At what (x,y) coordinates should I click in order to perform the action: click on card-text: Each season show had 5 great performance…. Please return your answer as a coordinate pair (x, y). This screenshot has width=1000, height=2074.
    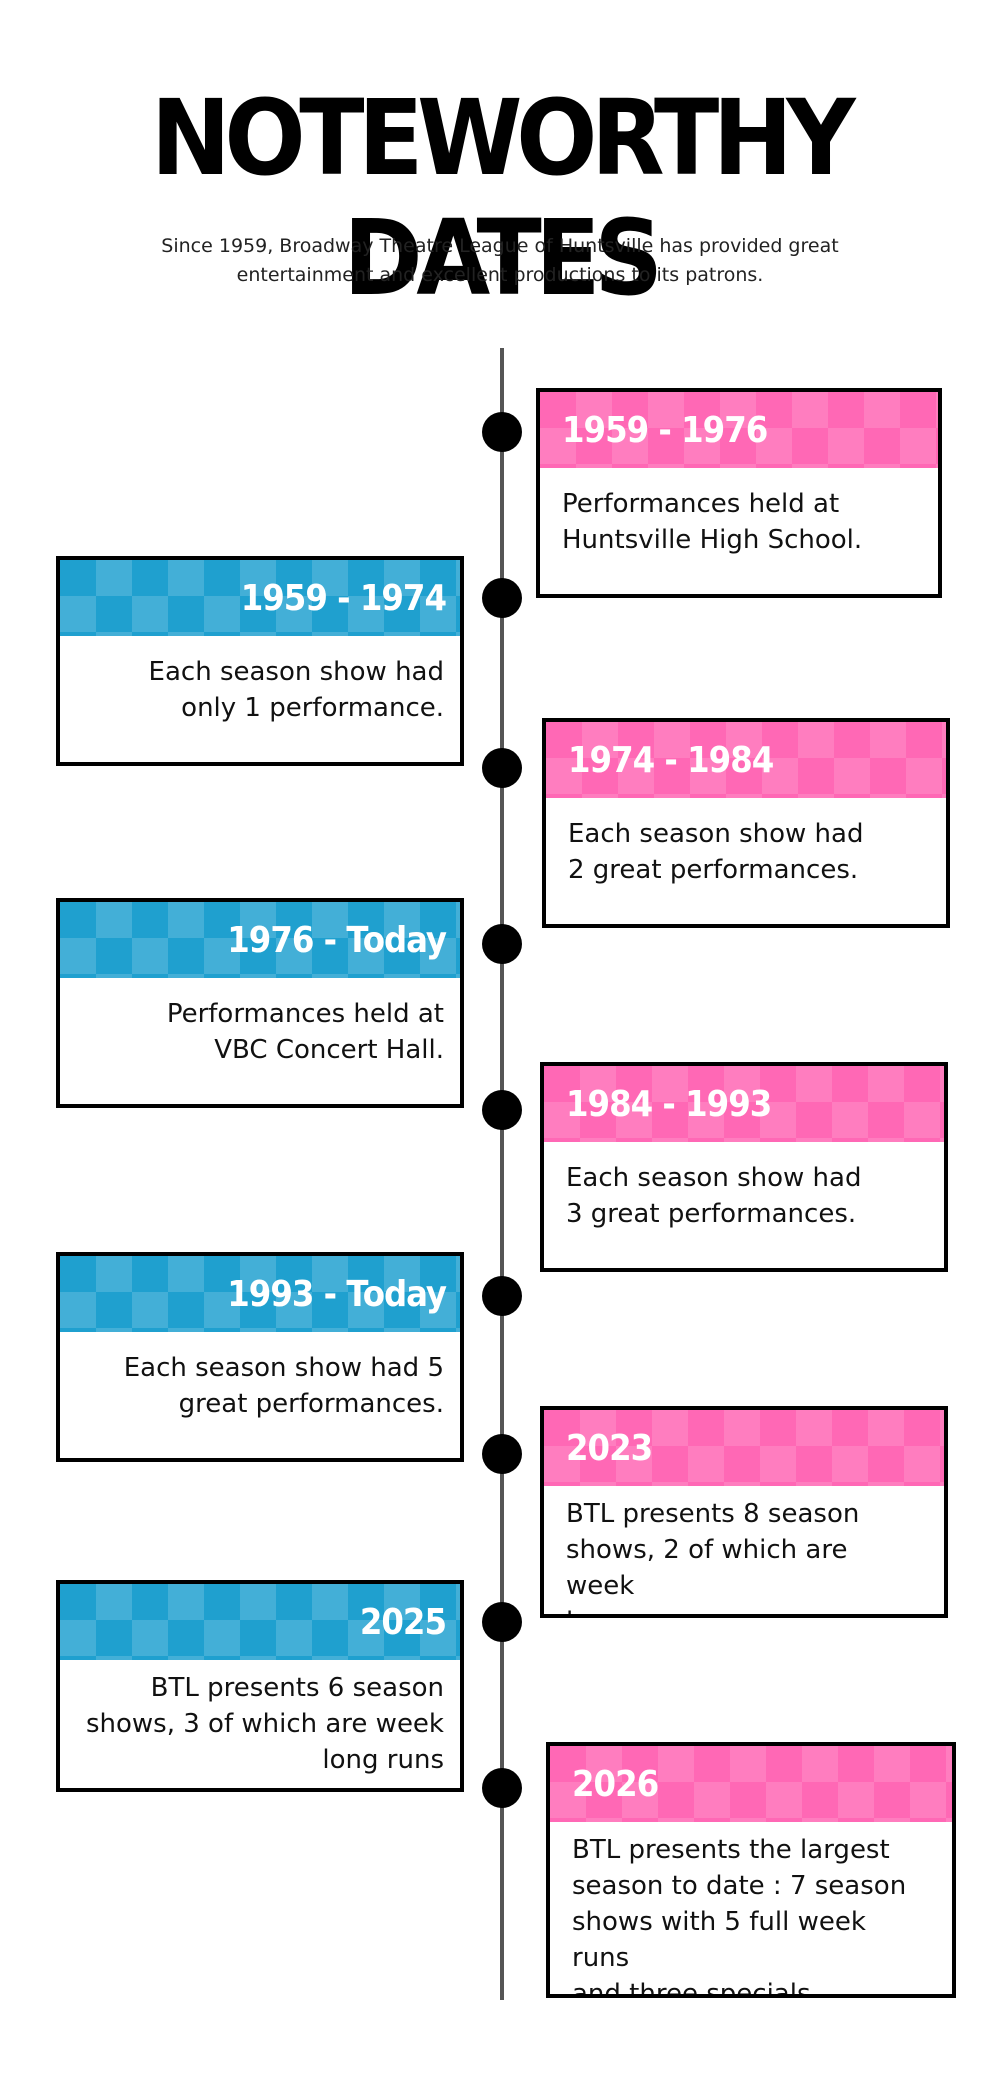
    Looking at the image, I should click on (283, 1386).